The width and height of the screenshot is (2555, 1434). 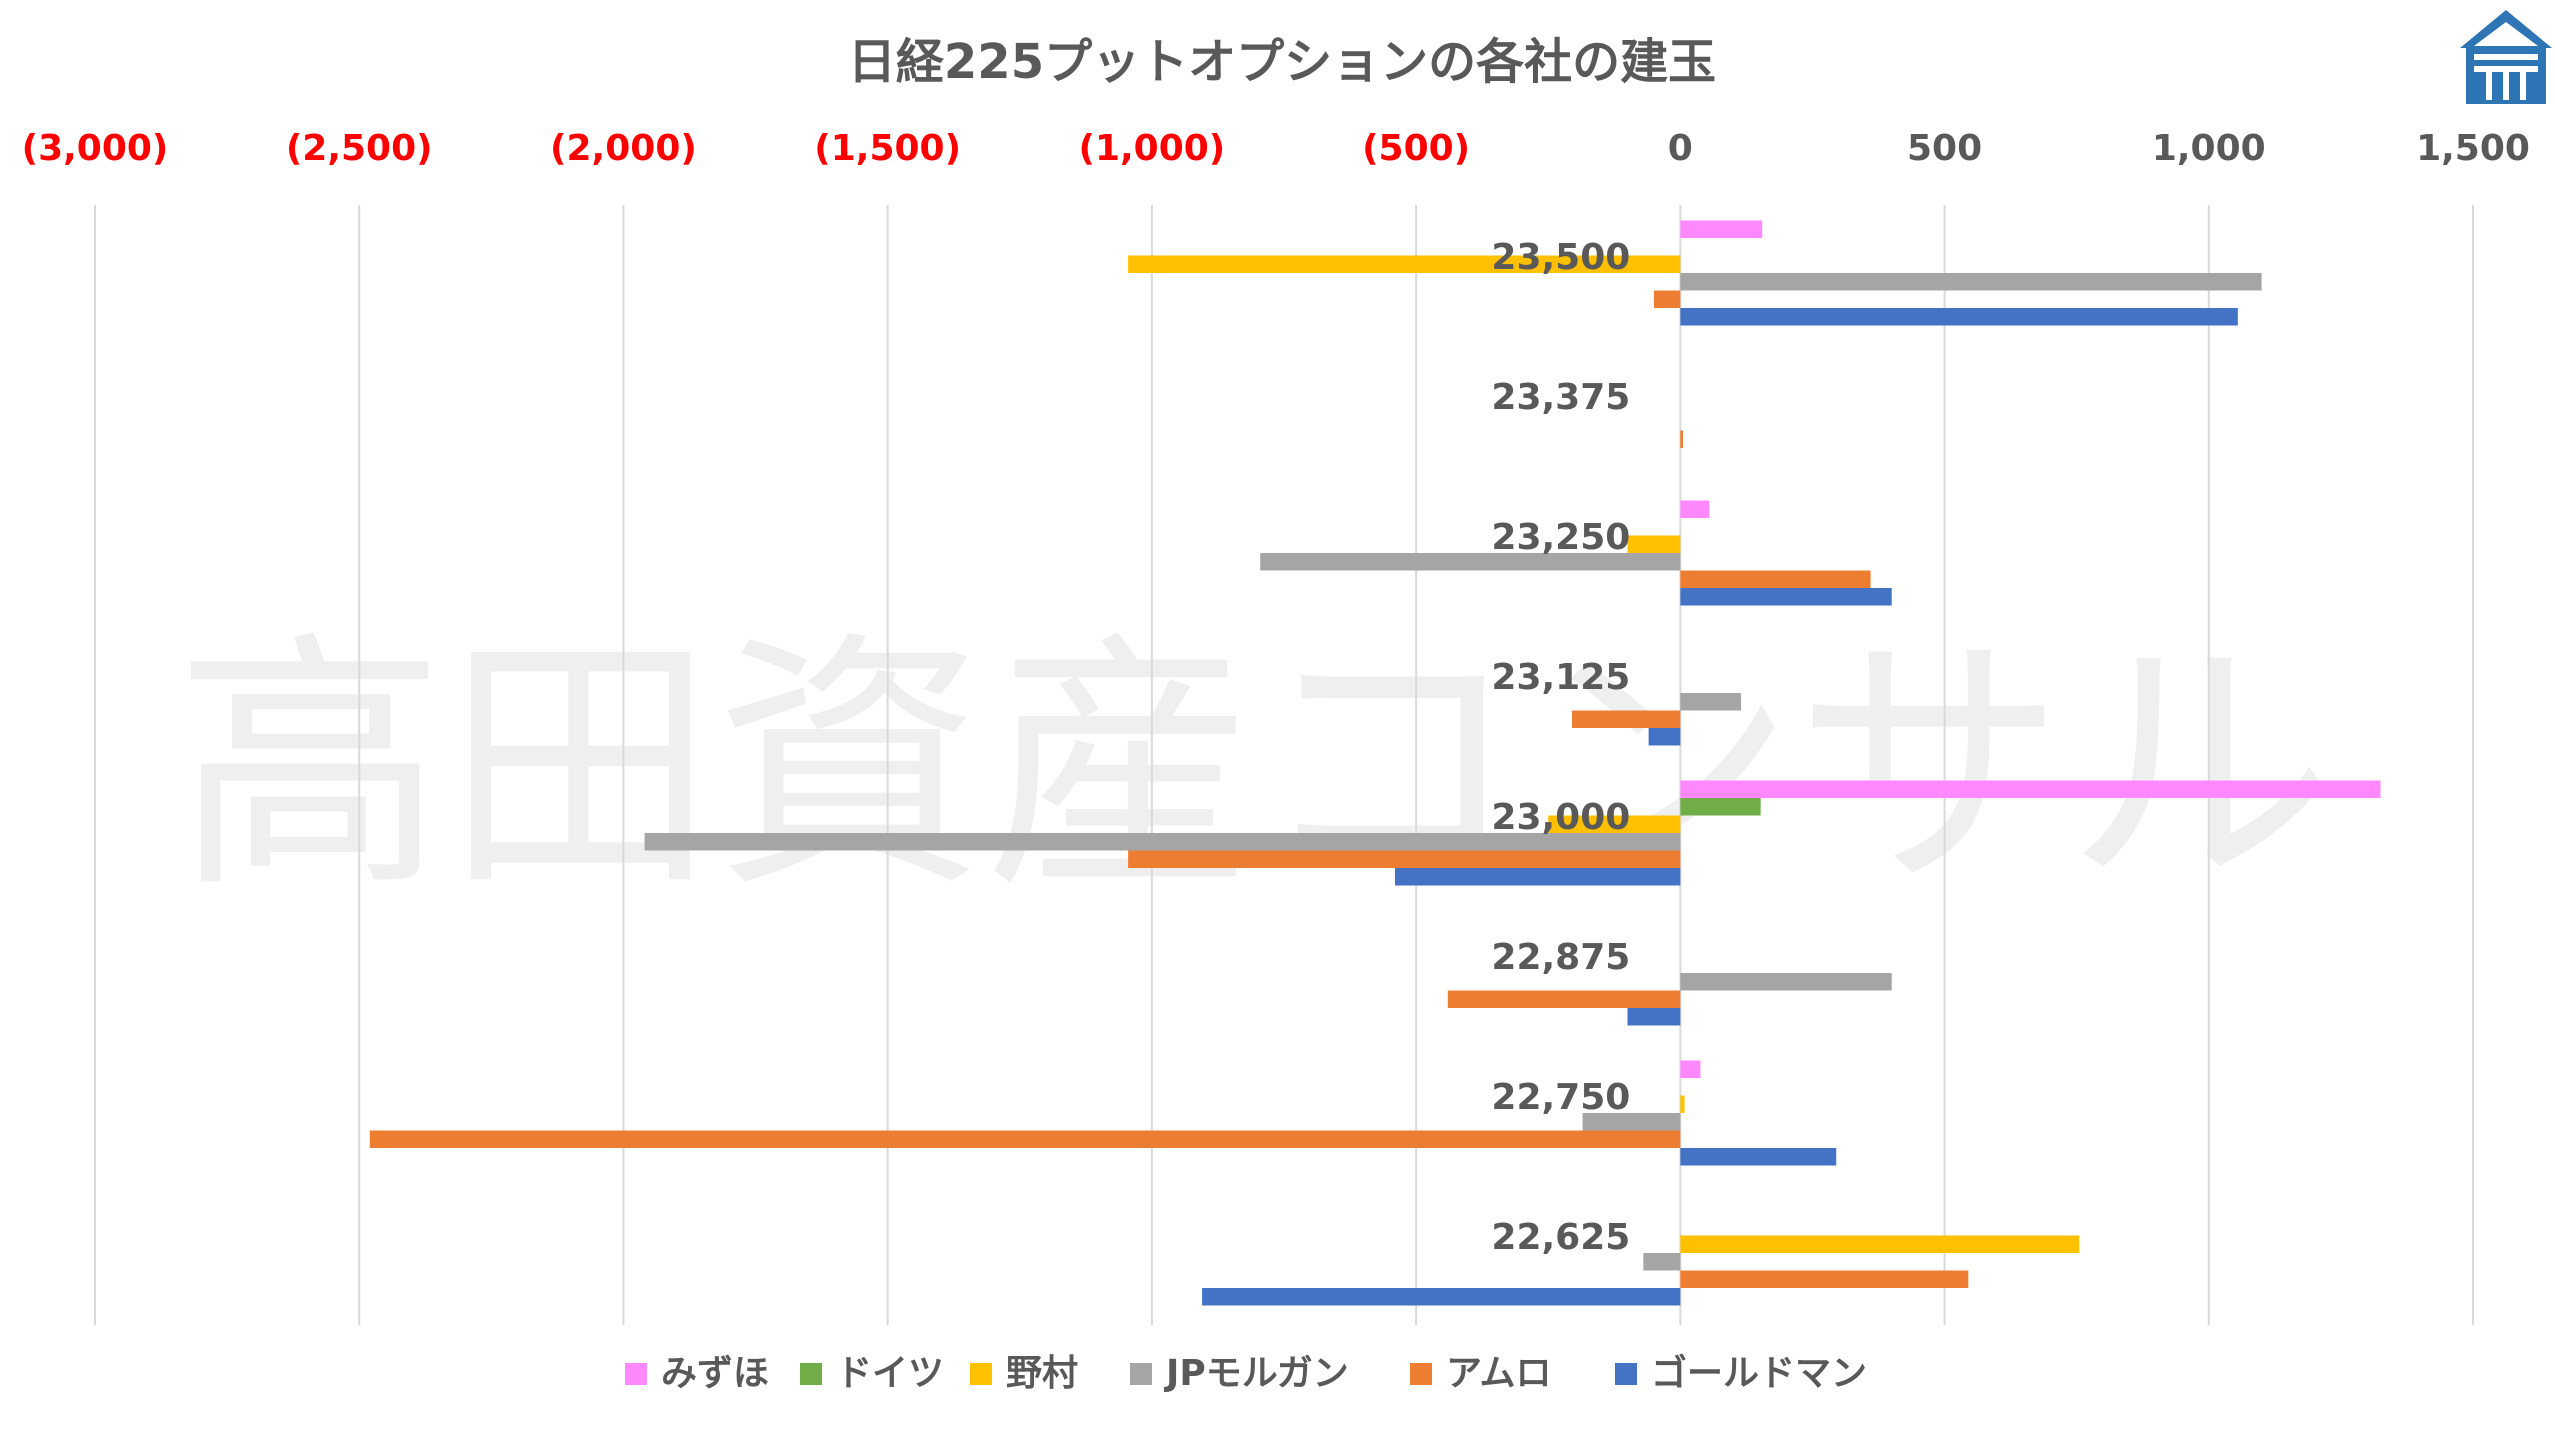 What do you see at coordinates (887, 148) in the screenshot?
I see `x-tick-label: (1,500)` at bounding box center [887, 148].